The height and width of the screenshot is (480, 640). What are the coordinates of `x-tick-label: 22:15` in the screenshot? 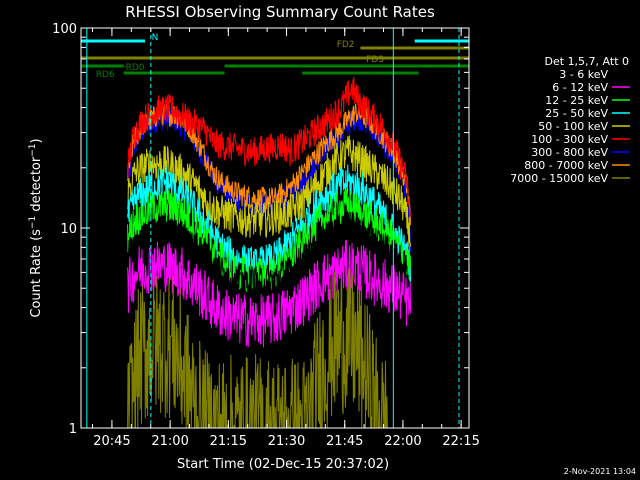 It's located at (460, 441).